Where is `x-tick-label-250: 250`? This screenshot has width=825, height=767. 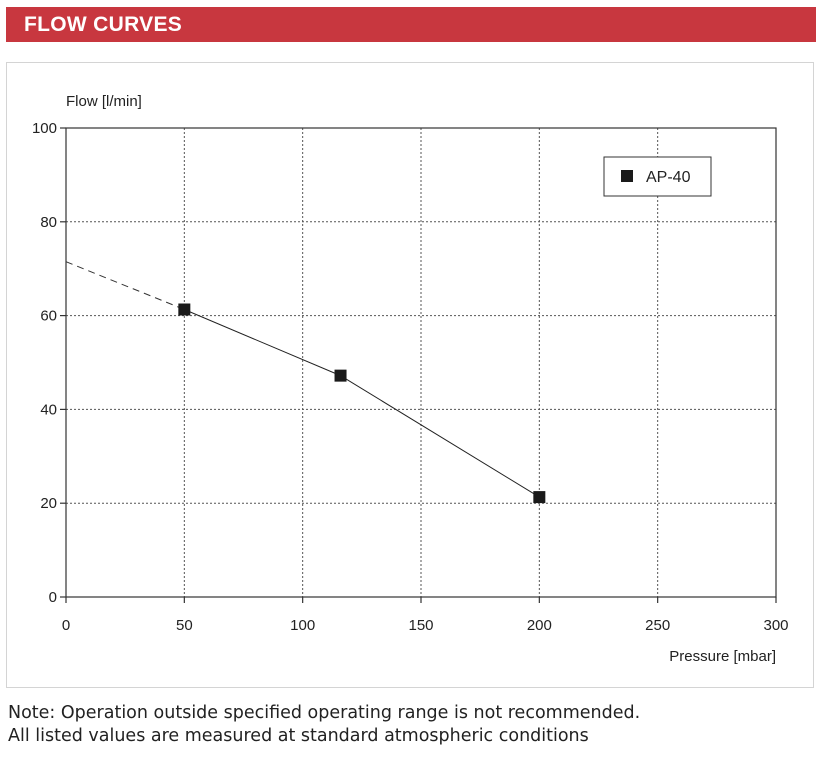 x-tick-label-250: 250 is located at coordinates (657, 625).